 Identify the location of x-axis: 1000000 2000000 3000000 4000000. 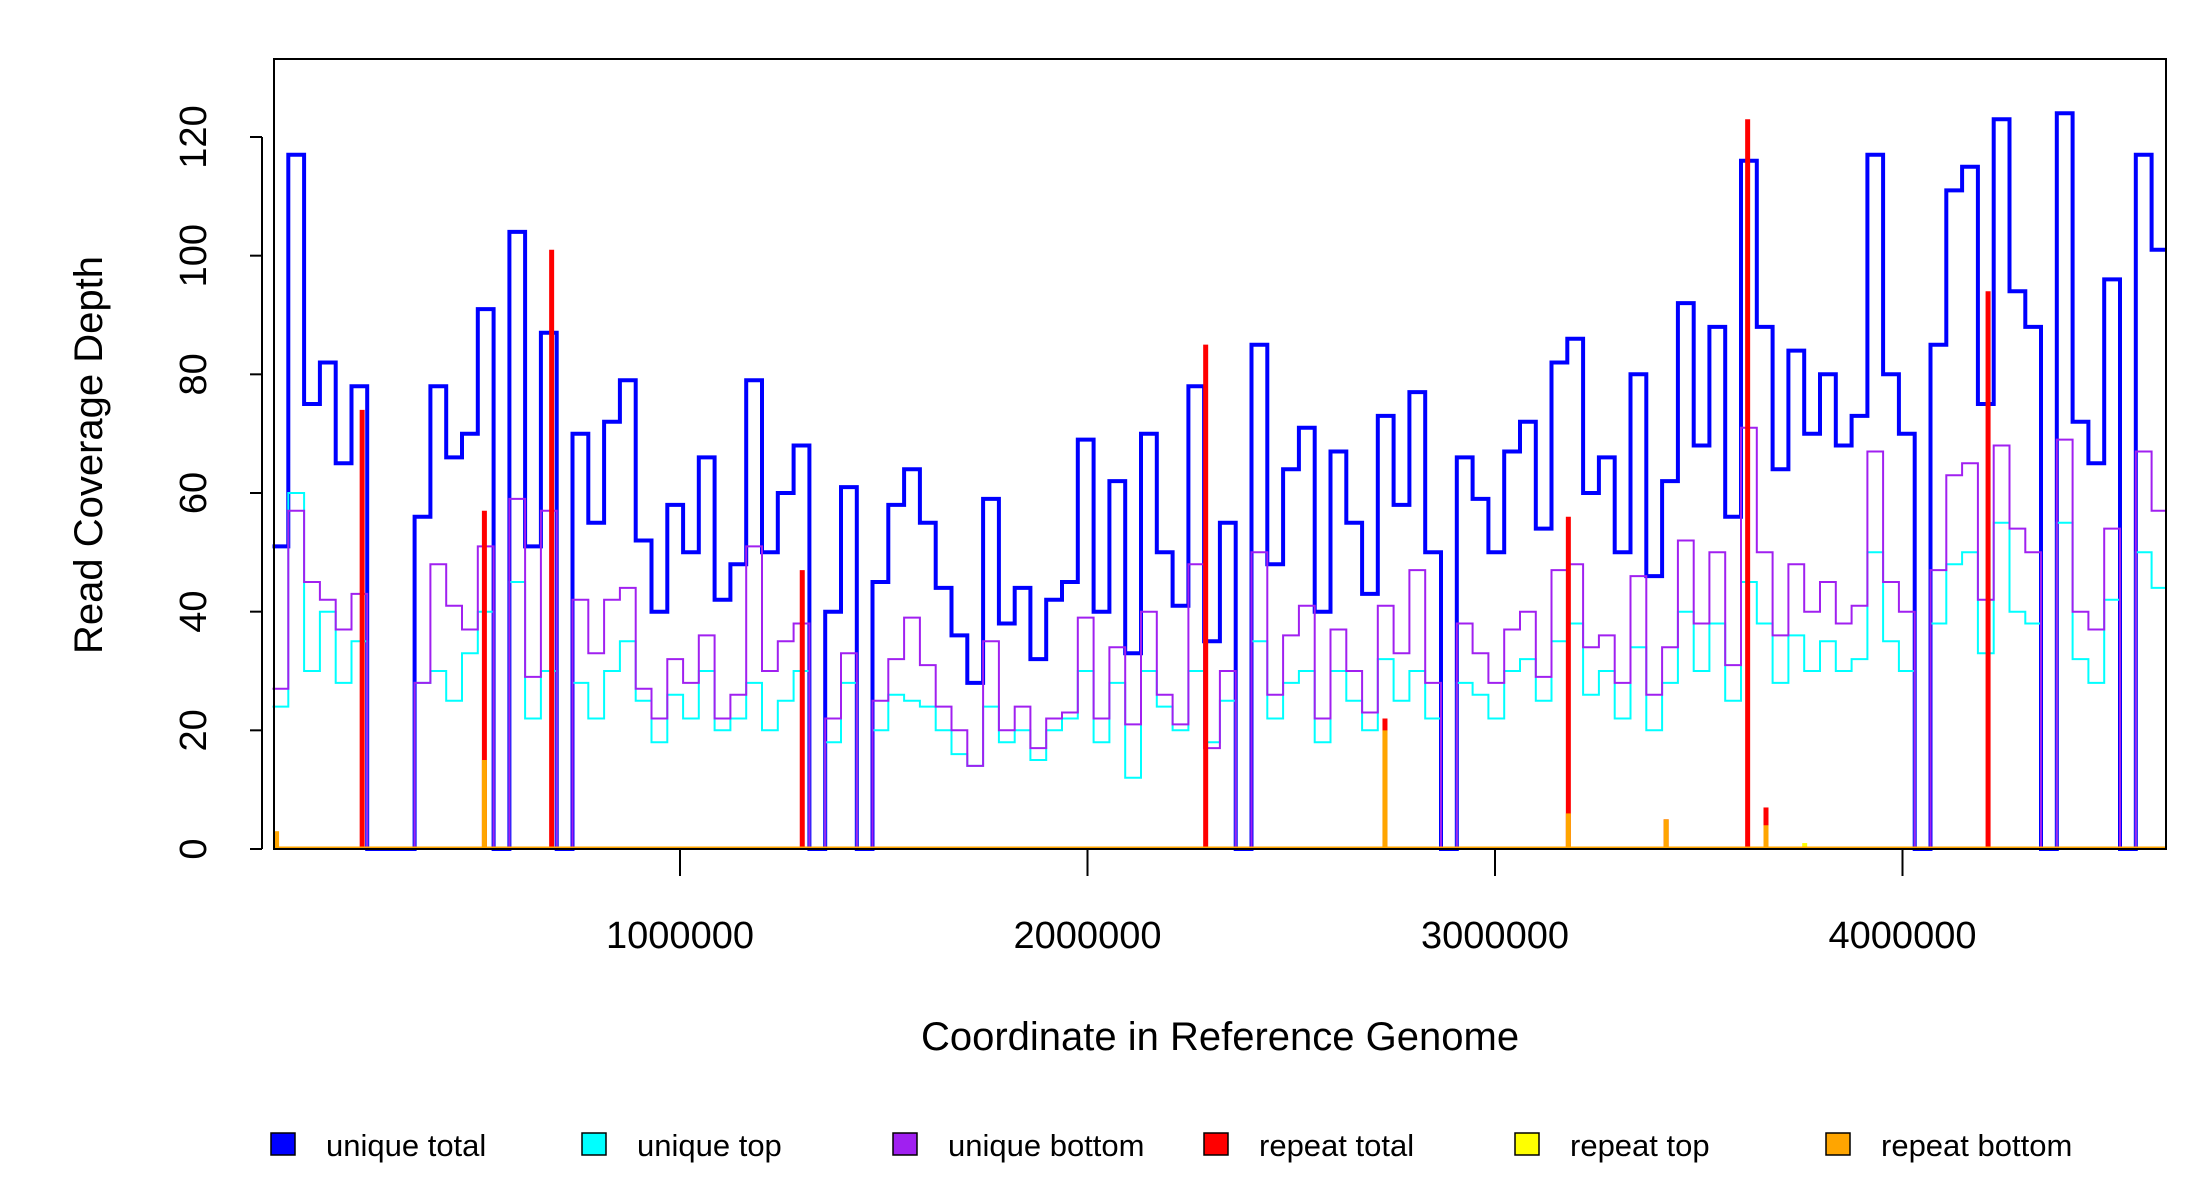
(1291, 903).